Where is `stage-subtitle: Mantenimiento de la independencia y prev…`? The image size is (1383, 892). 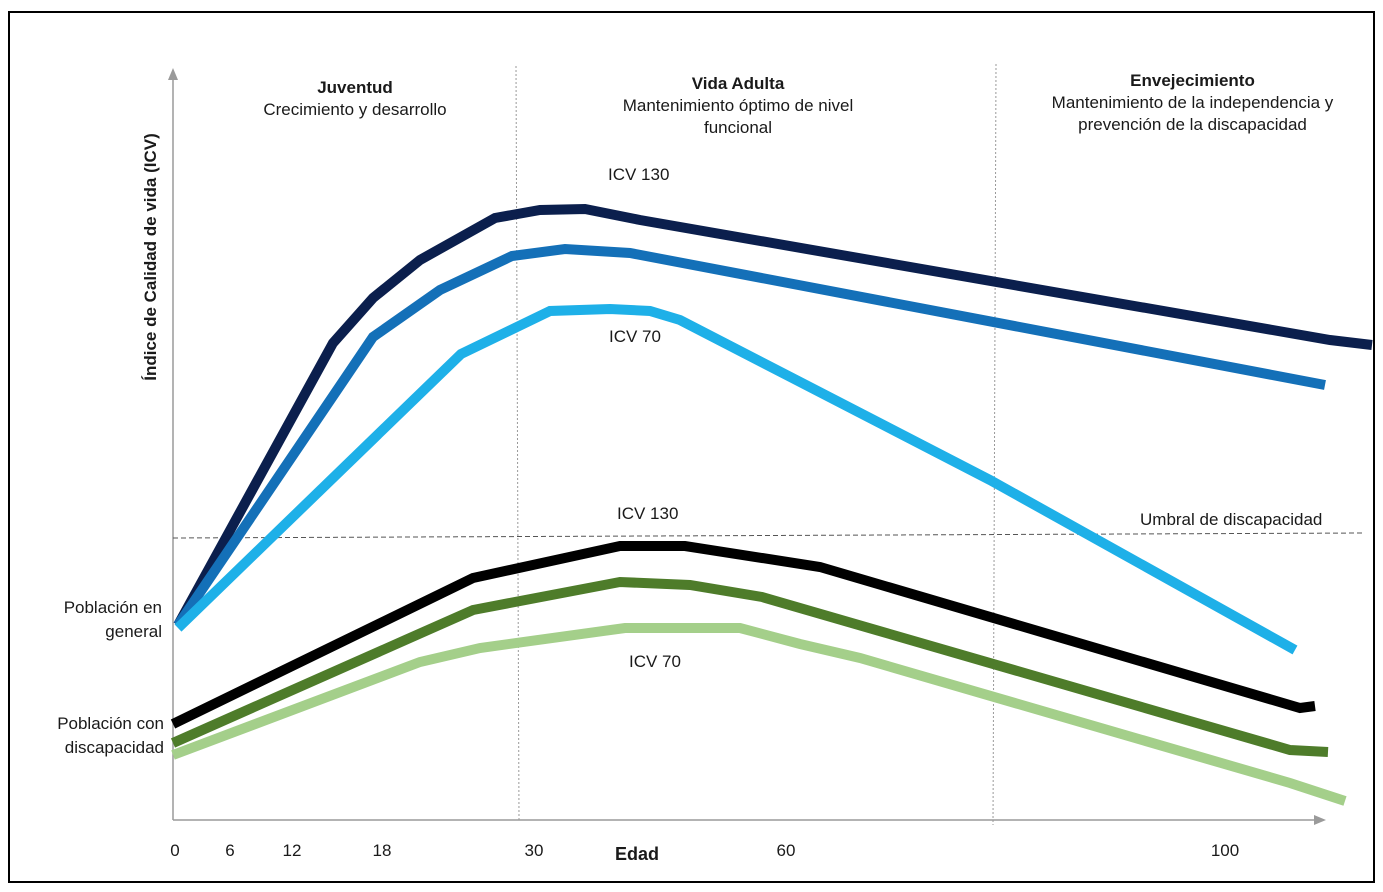
stage-subtitle: Mantenimiento de la independencia y prev… is located at coordinates (1192, 113).